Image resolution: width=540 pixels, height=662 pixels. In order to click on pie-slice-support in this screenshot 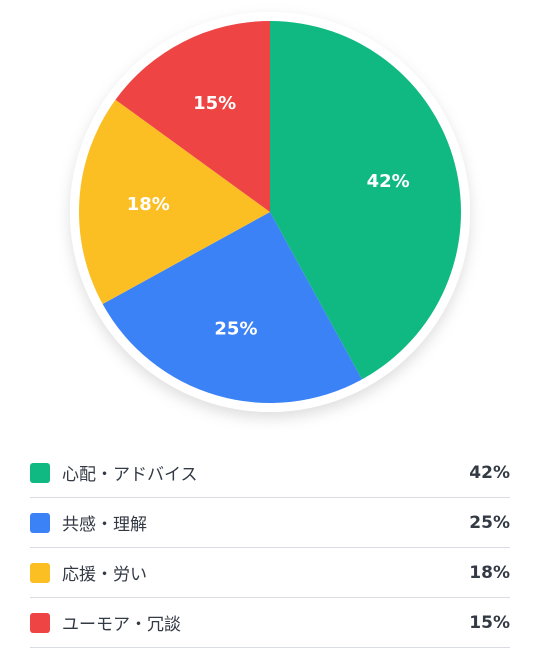, I will do `click(174, 202)`.